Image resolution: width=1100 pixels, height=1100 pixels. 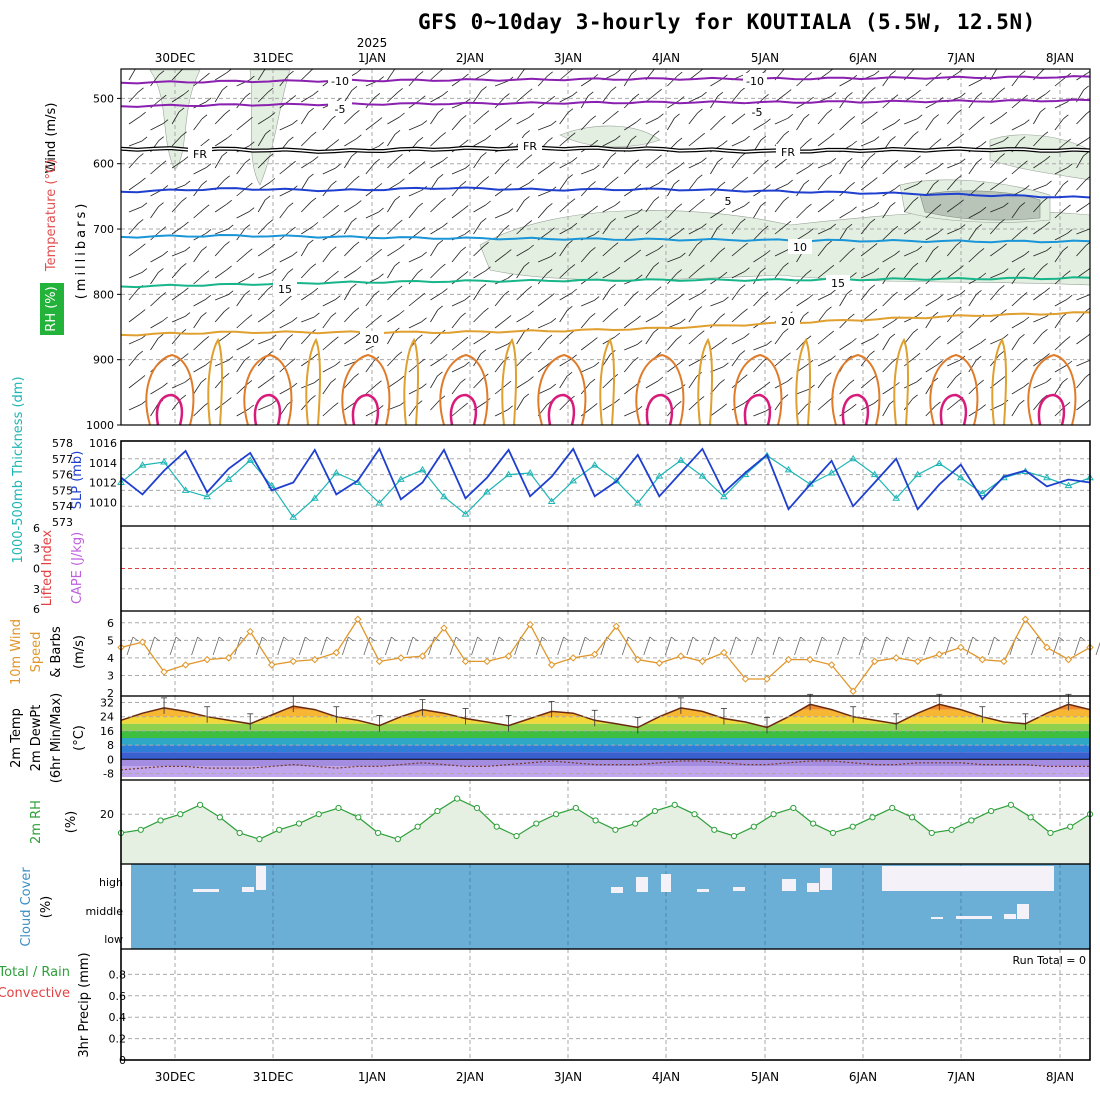 I want to click on precip-label-2: Convective, so click(x=35, y=993).